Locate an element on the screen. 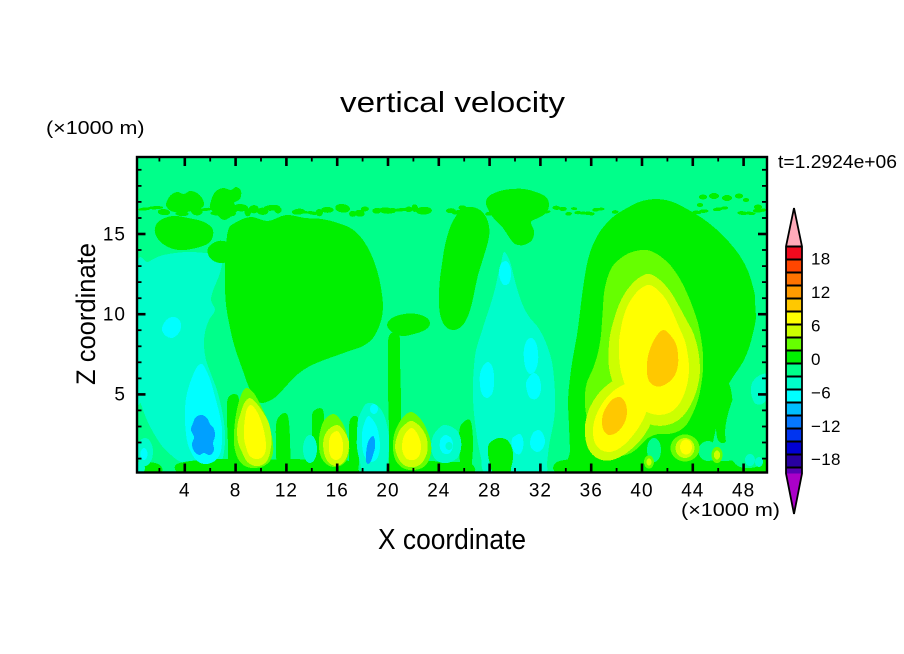  svg-text: 24 is located at coordinates (438, 491).